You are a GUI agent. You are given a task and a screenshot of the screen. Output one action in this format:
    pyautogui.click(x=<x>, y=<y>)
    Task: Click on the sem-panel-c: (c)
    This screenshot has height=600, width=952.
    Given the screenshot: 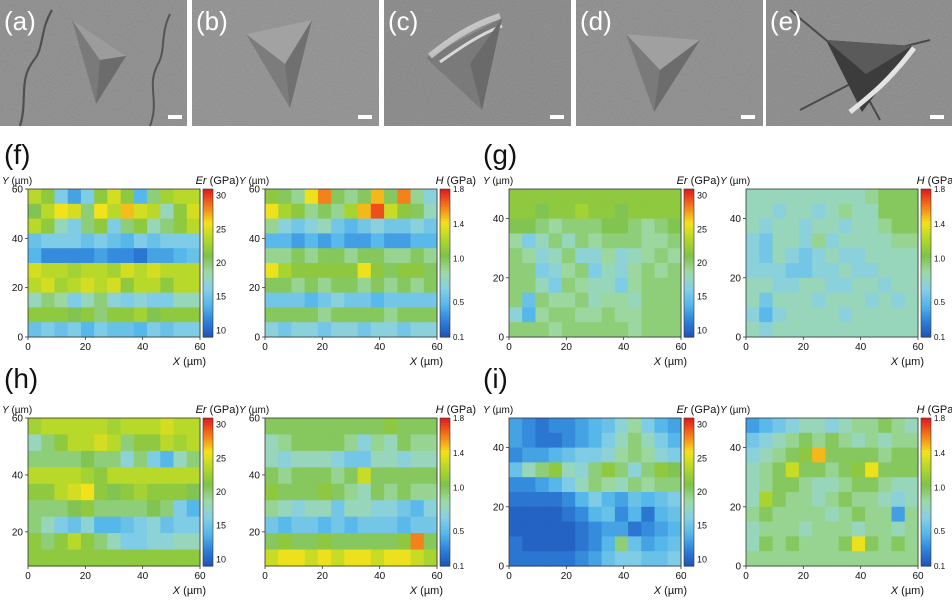 What is the action you would take?
    pyautogui.click(x=477, y=63)
    